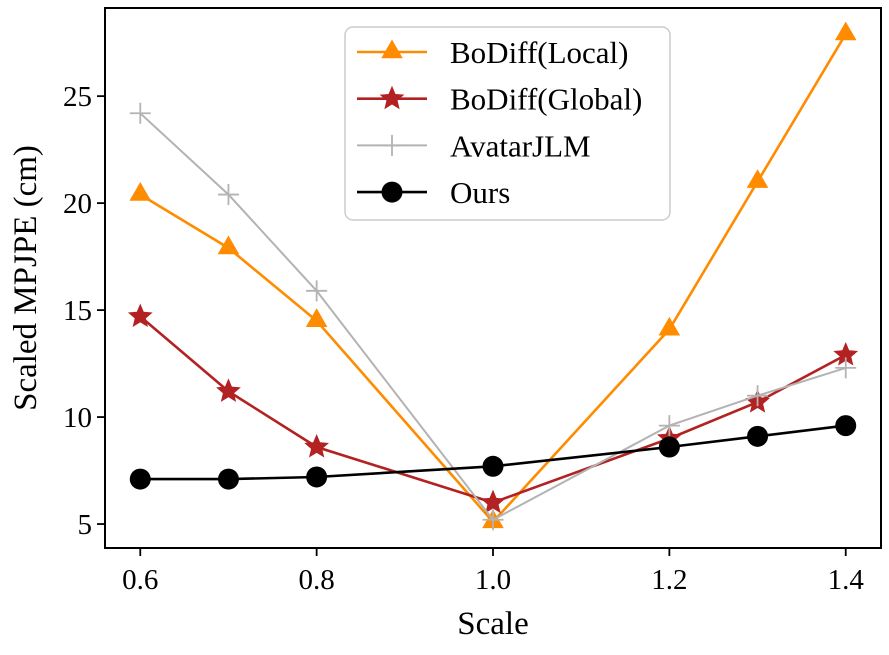 The height and width of the screenshot is (655, 889). Describe the element at coordinates (392, 97) in the screenshot. I see `legend-marker-star-icon` at that location.